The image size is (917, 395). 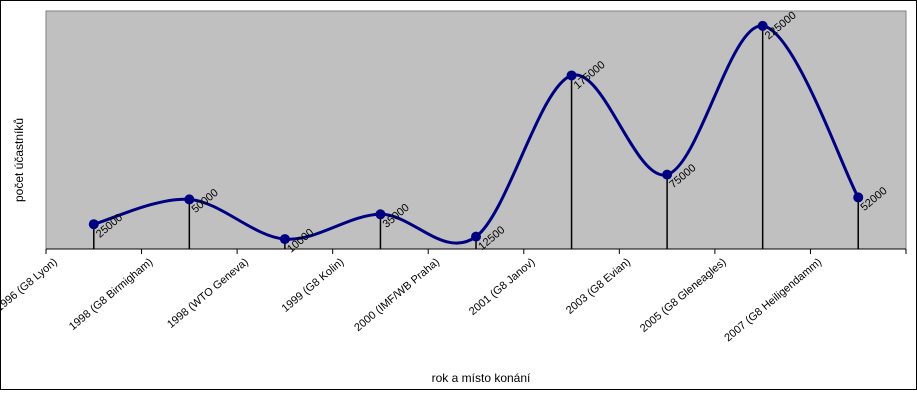 What do you see at coordinates (19, 160) in the screenshot?
I see `y-axis-title: počet účastníků` at bounding box center [19, 160].